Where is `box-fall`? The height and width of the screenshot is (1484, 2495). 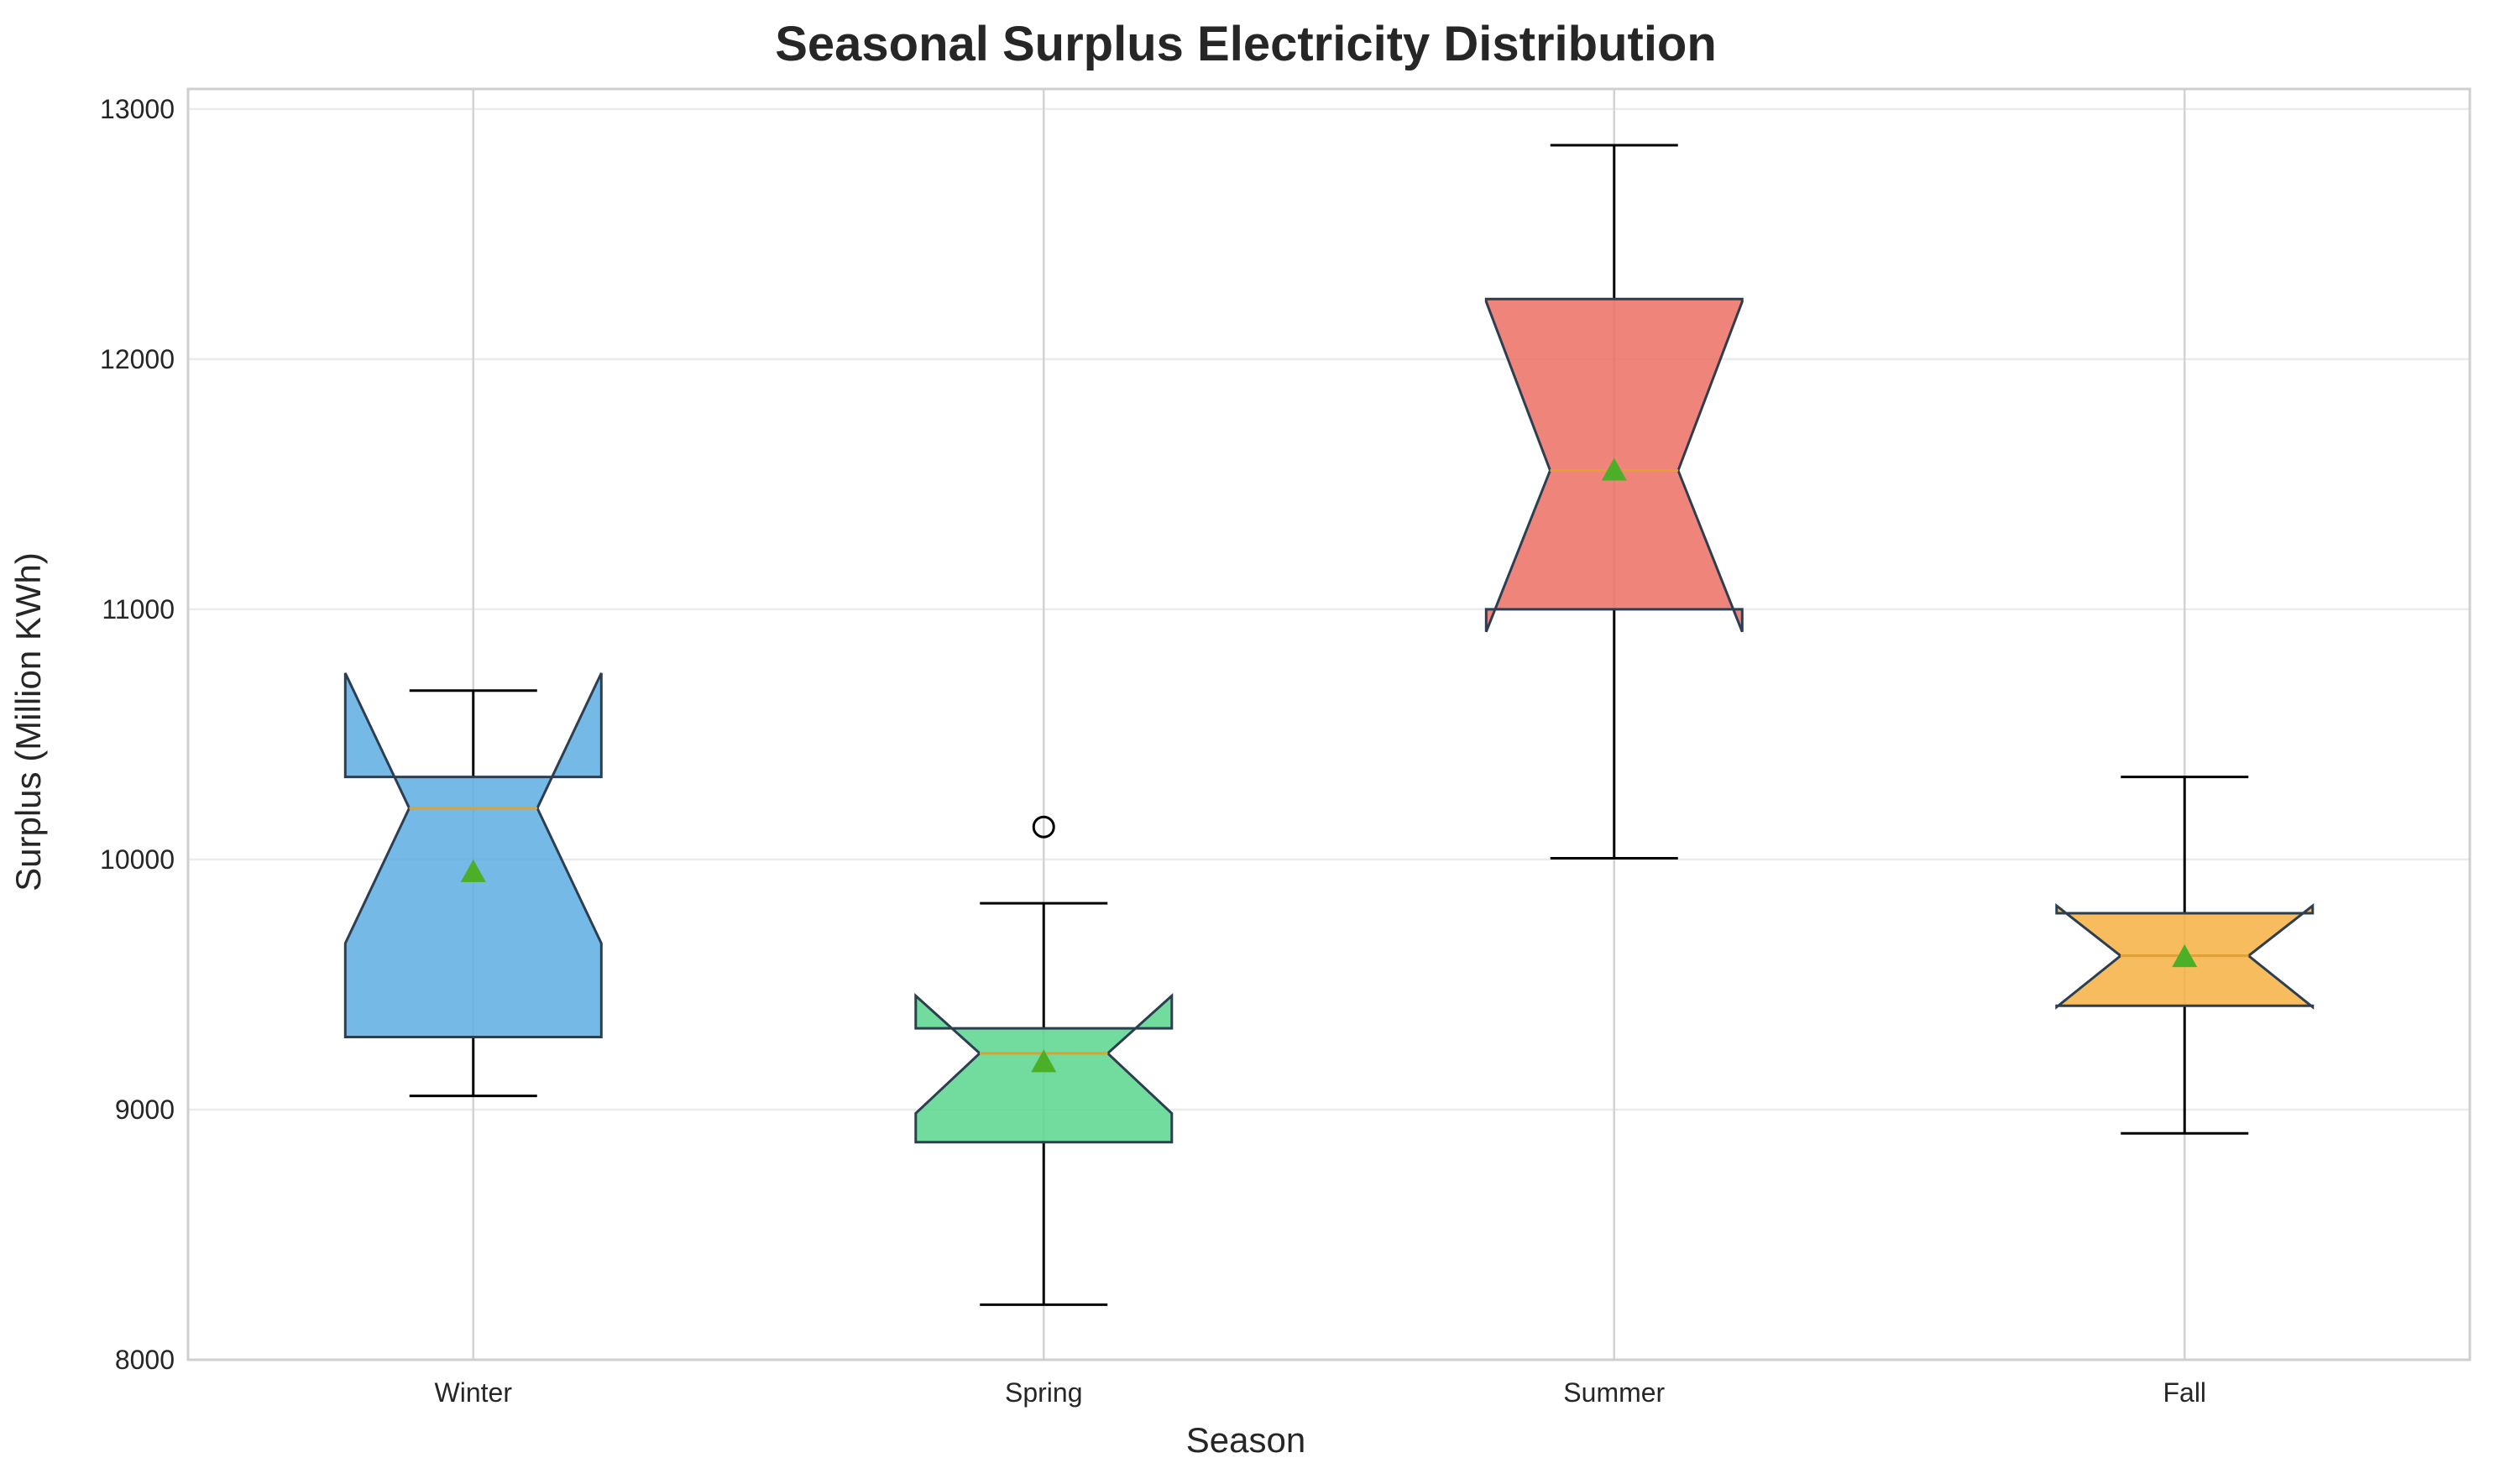 box-fall is located at coordinates (2185, 955).